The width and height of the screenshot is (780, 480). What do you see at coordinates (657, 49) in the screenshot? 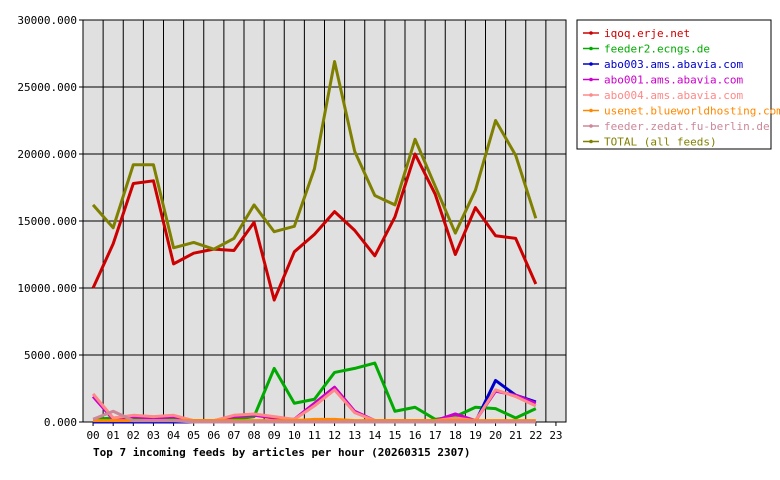
I see `legend-label: feeder2.ecngs.de` at bounding box center [657, 49].